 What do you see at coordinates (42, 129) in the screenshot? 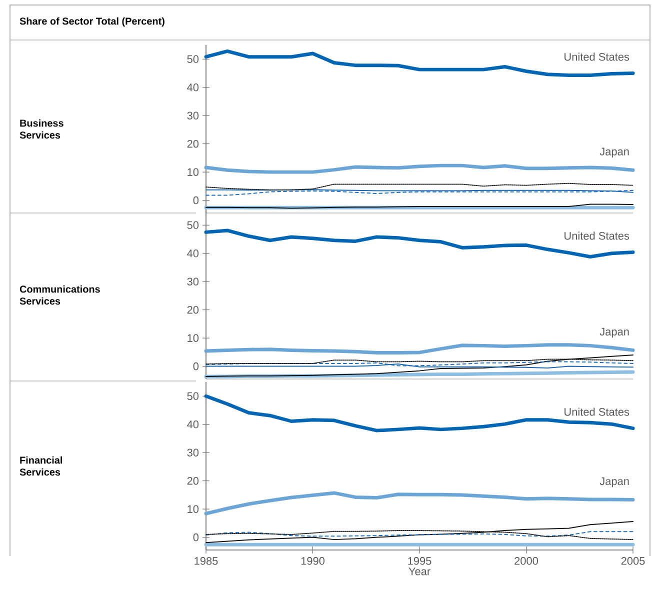
I see `y-axis-title: Business Services` at bounding box center [42, 129].